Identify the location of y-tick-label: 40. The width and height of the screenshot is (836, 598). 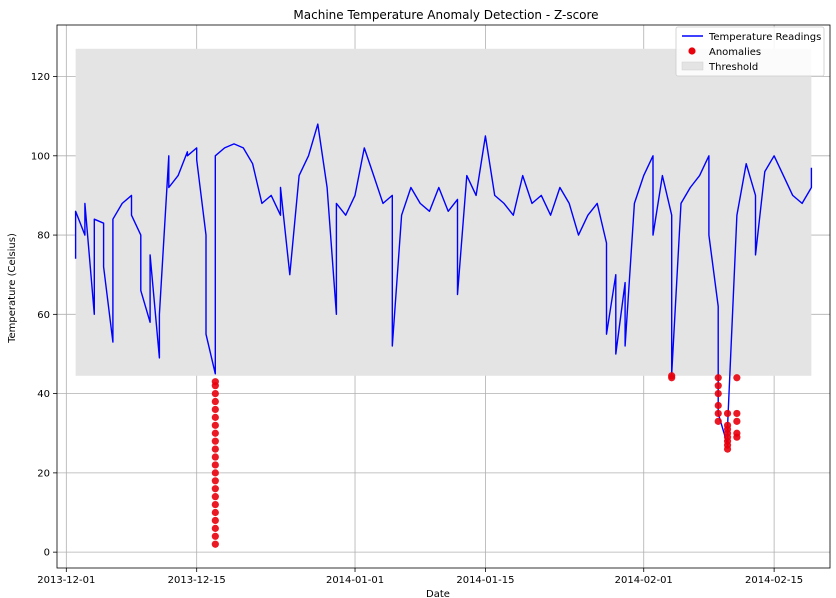
(43, 394).